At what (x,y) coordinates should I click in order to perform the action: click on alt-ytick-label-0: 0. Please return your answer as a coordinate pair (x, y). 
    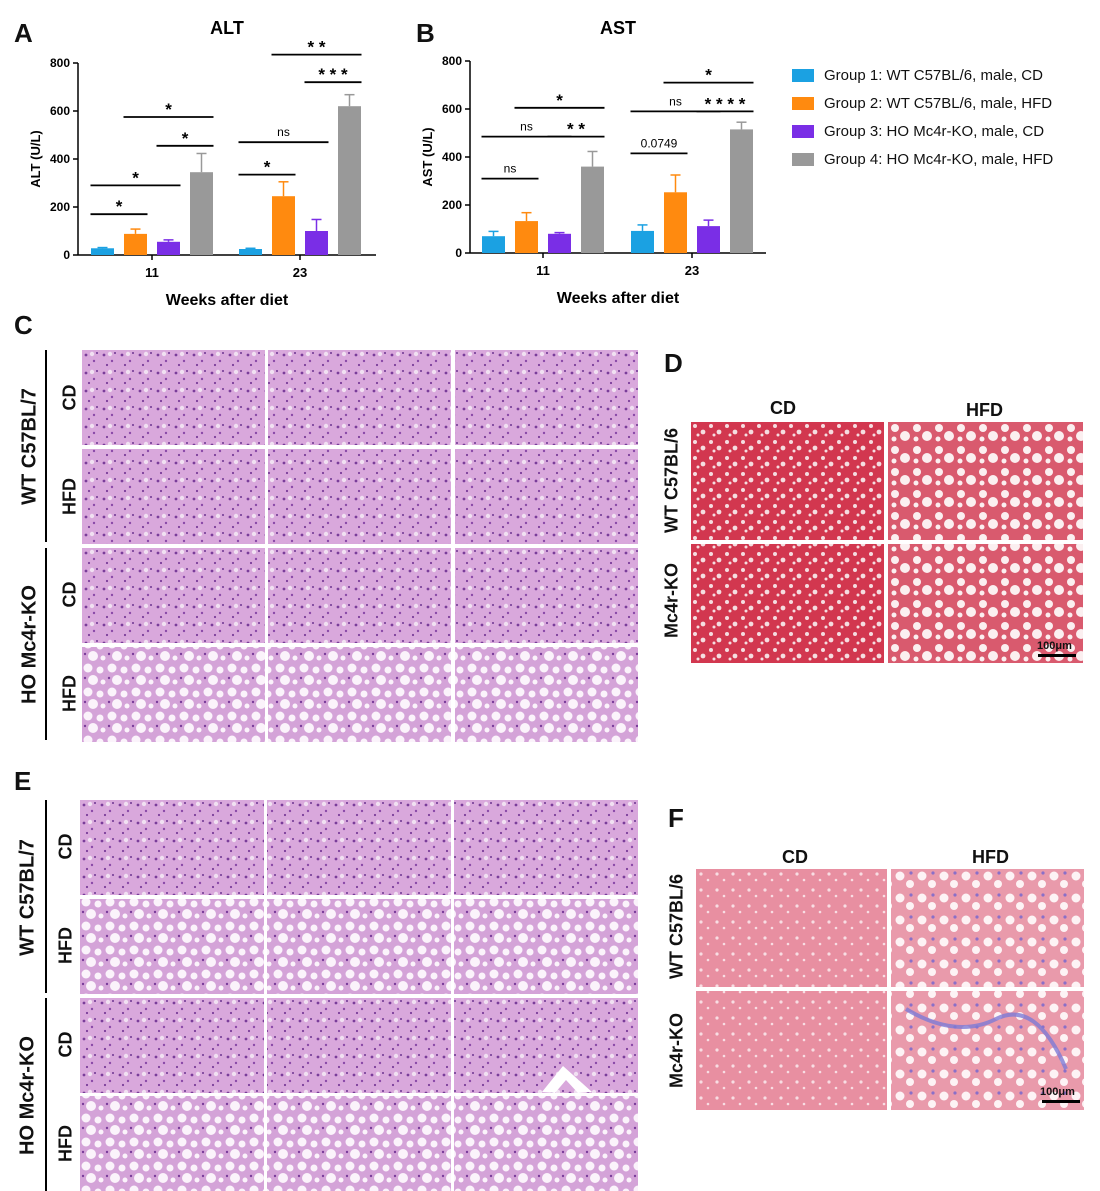
    Looking at the image, I should click on (66, 255).